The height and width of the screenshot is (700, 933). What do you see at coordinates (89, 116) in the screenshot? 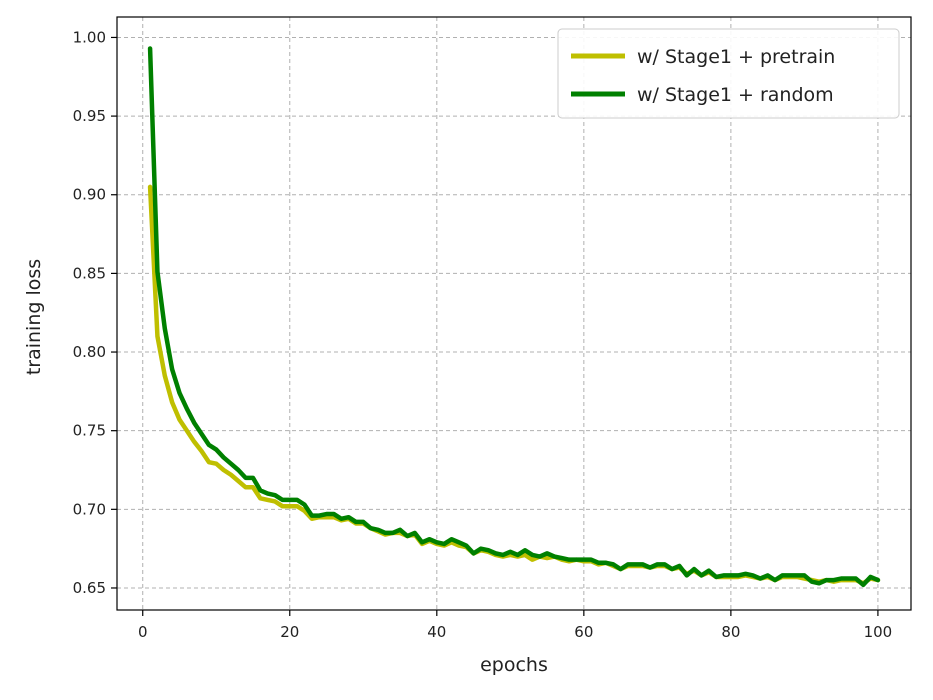
I see `y-tick-label: 0.95` at bounding box center [89, 116].